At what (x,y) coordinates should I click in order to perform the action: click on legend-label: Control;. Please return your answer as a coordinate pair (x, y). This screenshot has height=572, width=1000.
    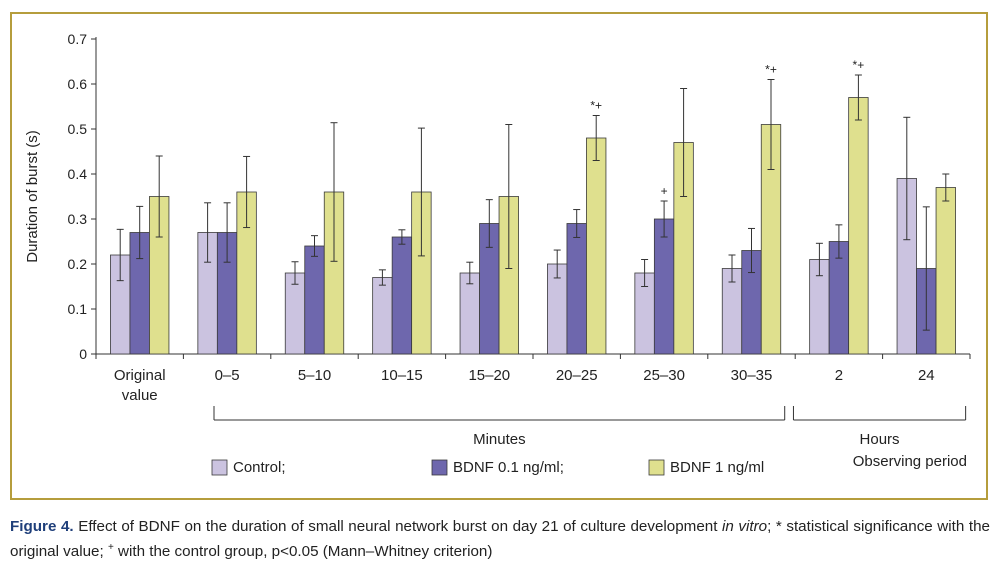
    Looking at the image, I should click on (259, 467).